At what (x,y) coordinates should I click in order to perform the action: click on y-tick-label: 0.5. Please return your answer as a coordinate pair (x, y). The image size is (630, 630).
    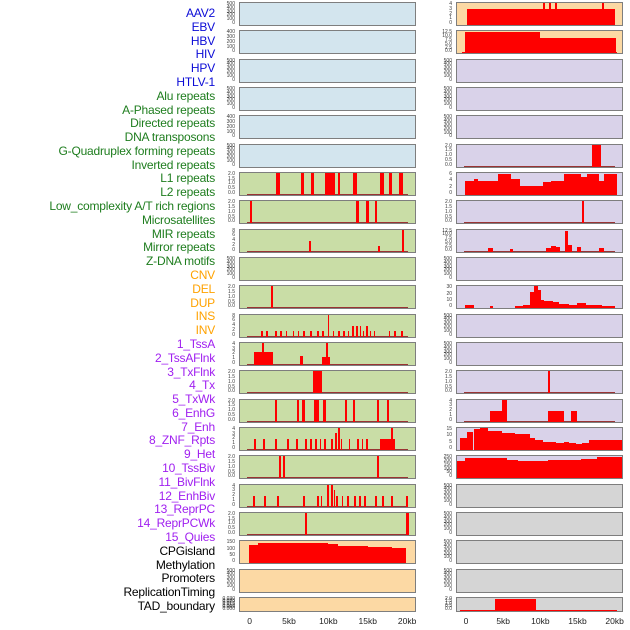
    Looking at the image, I should click on (448, 216).